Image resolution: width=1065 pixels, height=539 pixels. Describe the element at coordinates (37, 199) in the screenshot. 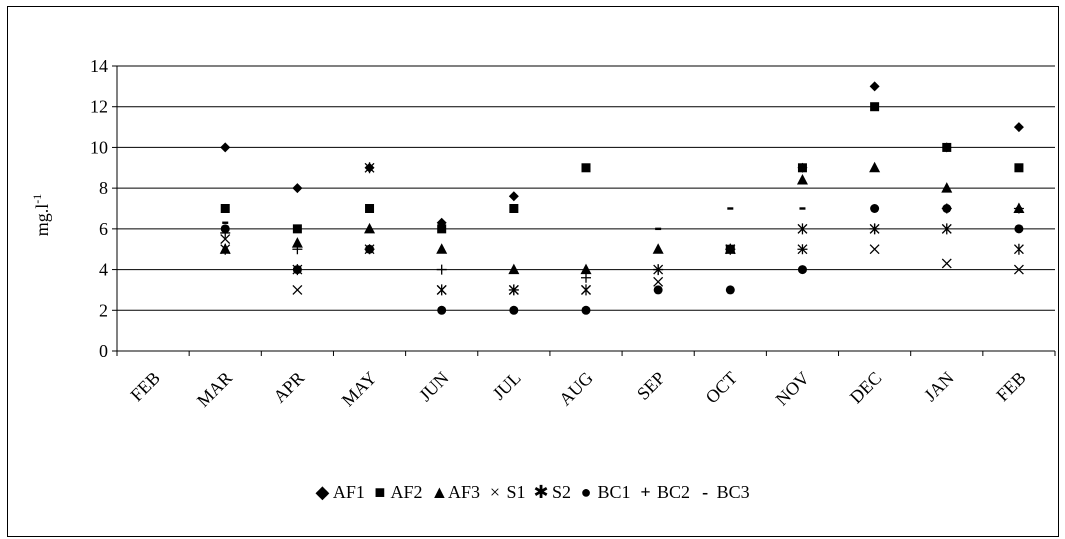

I see `y-axis-label-sup: -1` at that location.